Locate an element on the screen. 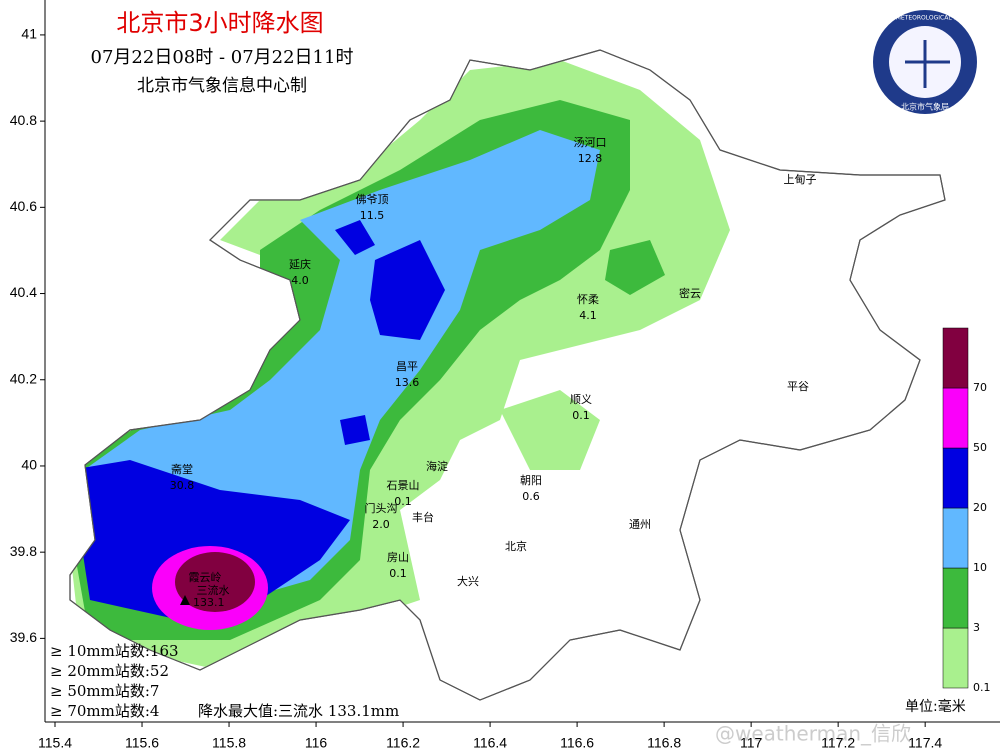 This screenshot has width=1000, height=756. station-value: 0.6 is located at coordinates (531, 496).